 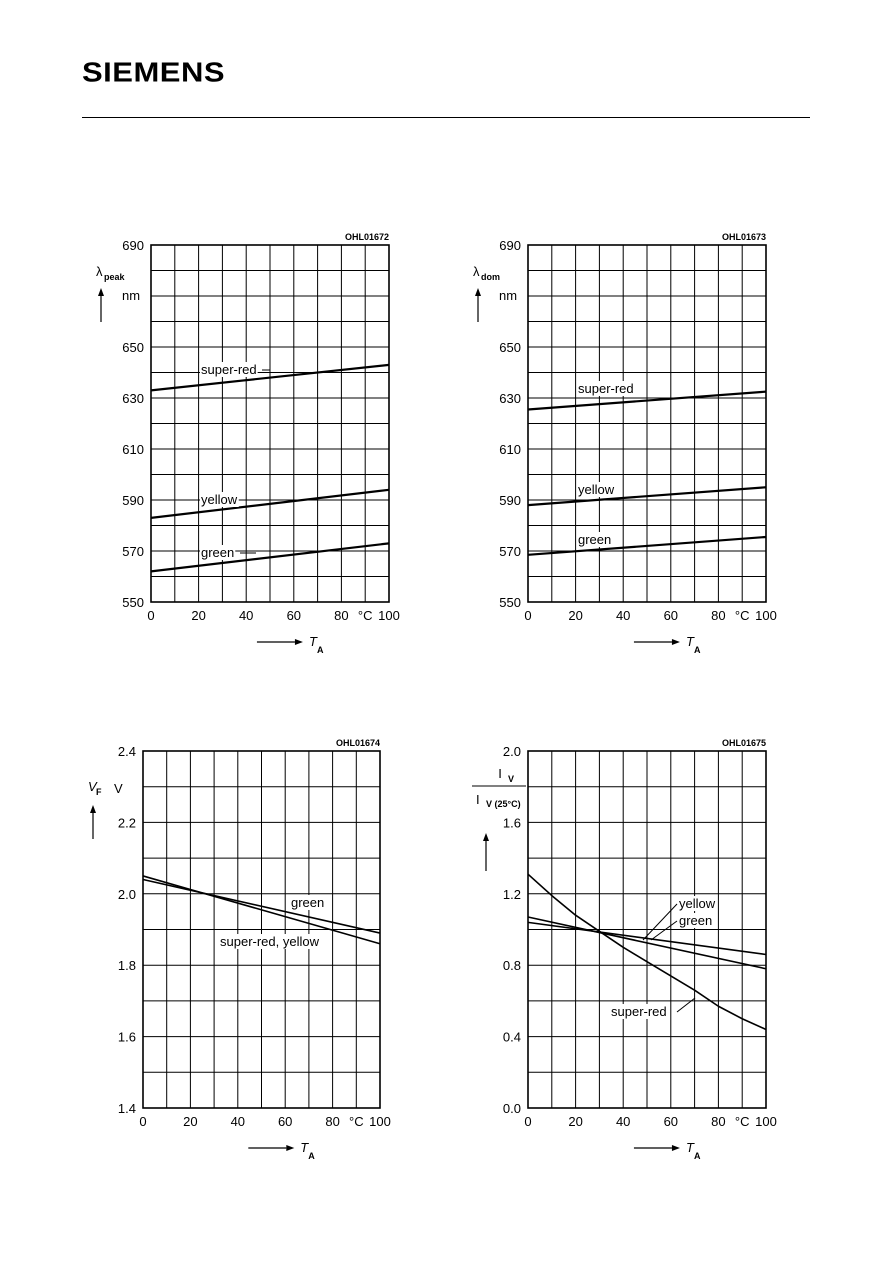 I want to click on chart-peak-x-symbol-sub: A, so click(x=320, y=650).